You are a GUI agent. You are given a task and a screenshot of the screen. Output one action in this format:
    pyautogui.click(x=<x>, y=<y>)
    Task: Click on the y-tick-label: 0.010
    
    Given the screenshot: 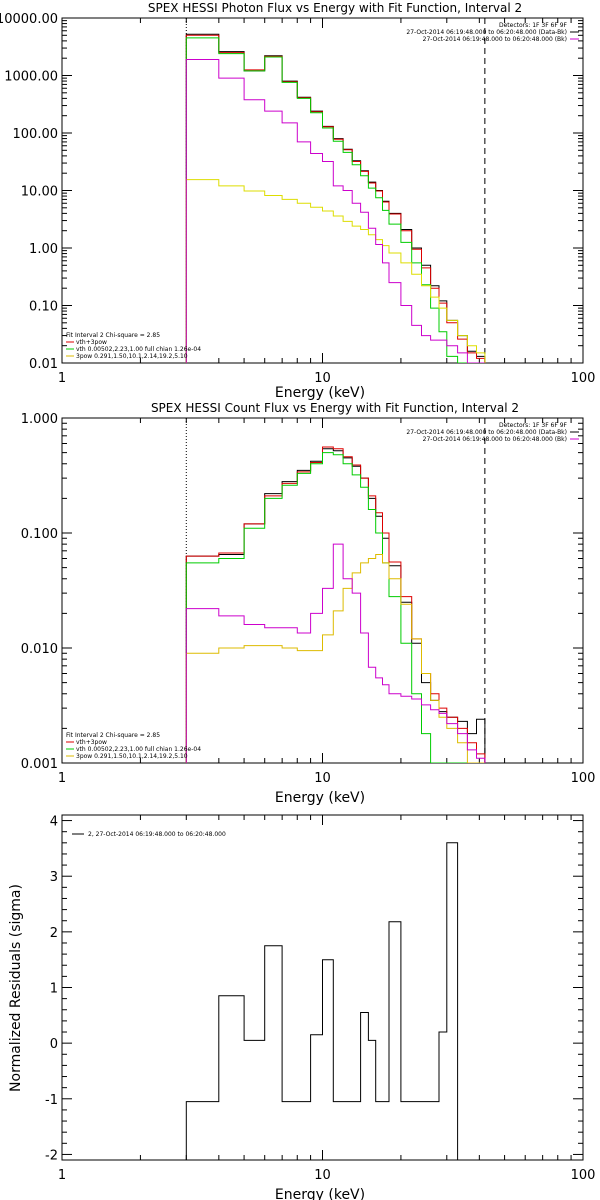 What is the action you would take?
    pyautogui.click(x=39, y=649)
    